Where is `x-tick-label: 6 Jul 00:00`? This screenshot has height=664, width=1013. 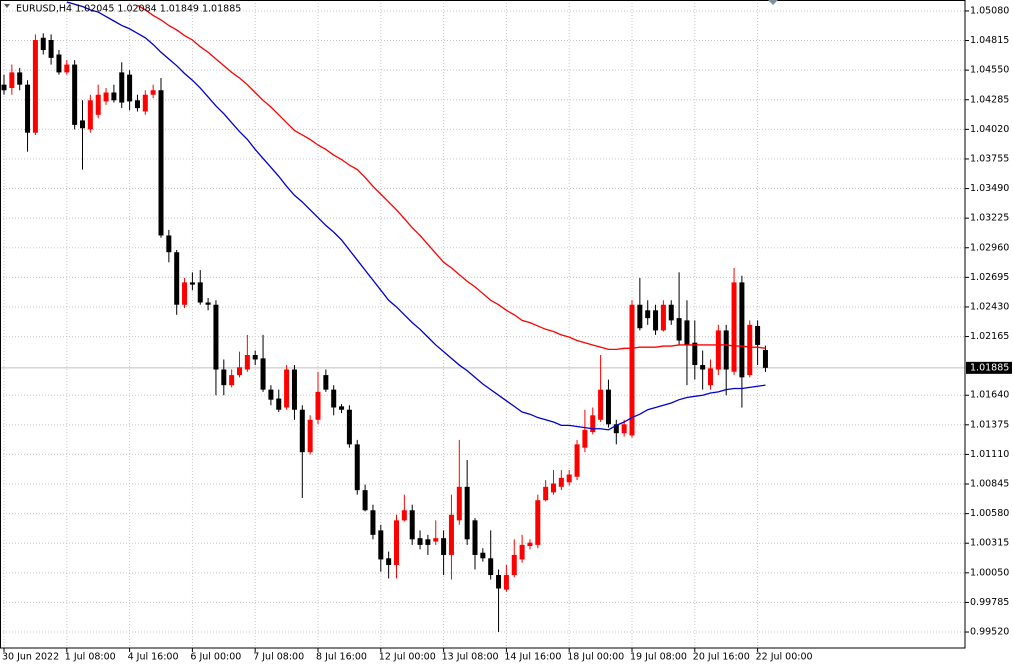
x-tick-label: 6 Jul 00:00 is located at coordinates (215, 657).